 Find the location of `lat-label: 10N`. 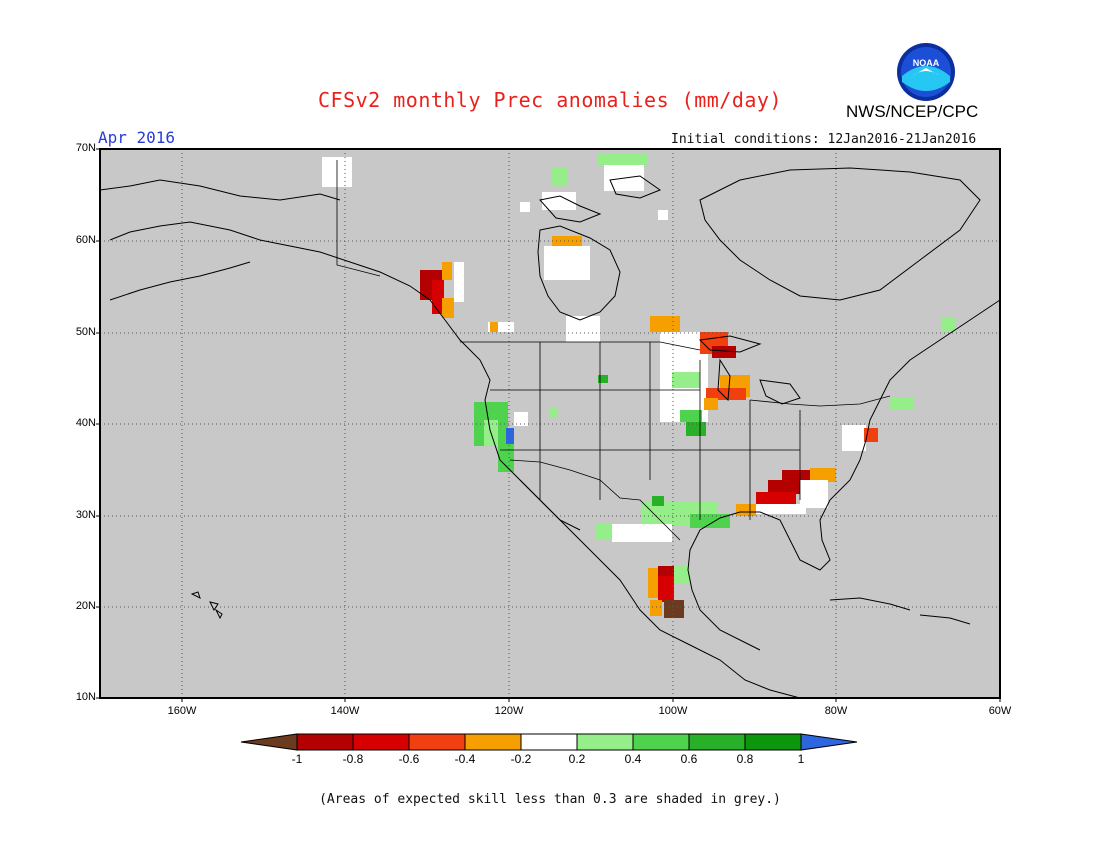

lat-label: 10N is located at coordinates (85, 697).